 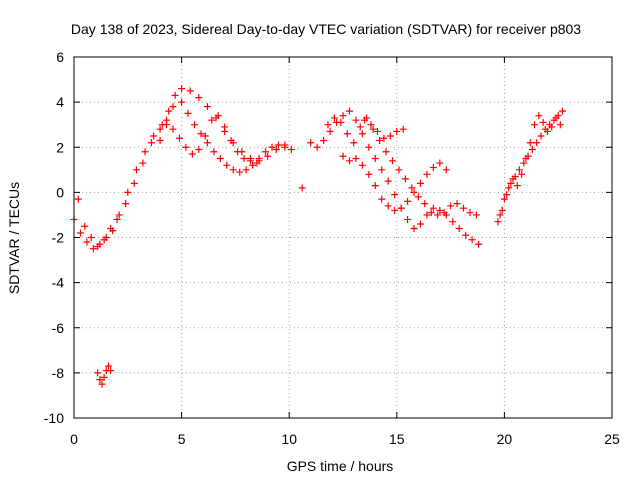 What do you see at coordinates (58, 328) in the screenshot?
I see `y-tick-label: -6` at bounding box center [58, 328].